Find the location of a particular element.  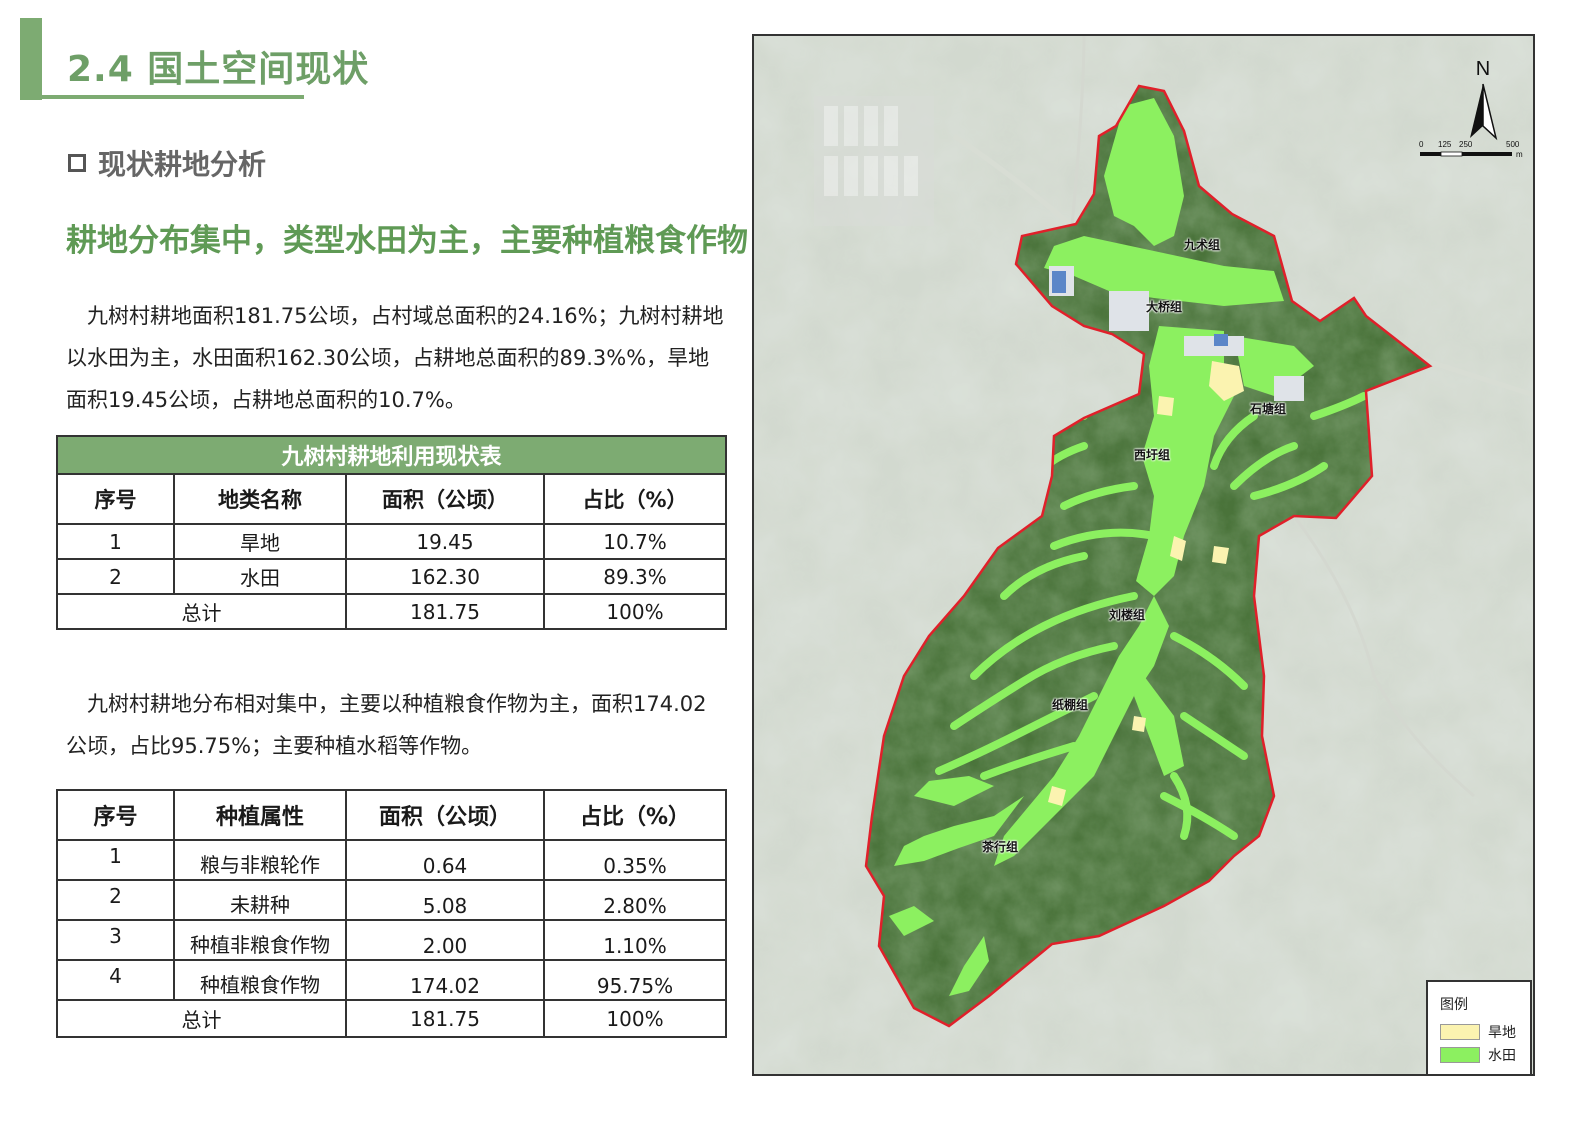

table-row: 1 旱地 19.45 10.7% is located at coordinates (392, 541).